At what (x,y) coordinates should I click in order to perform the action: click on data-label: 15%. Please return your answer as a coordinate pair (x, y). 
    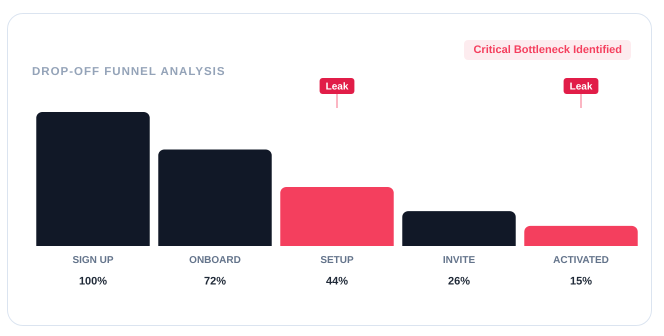
    Looking at the image, I should click on (581, 282).